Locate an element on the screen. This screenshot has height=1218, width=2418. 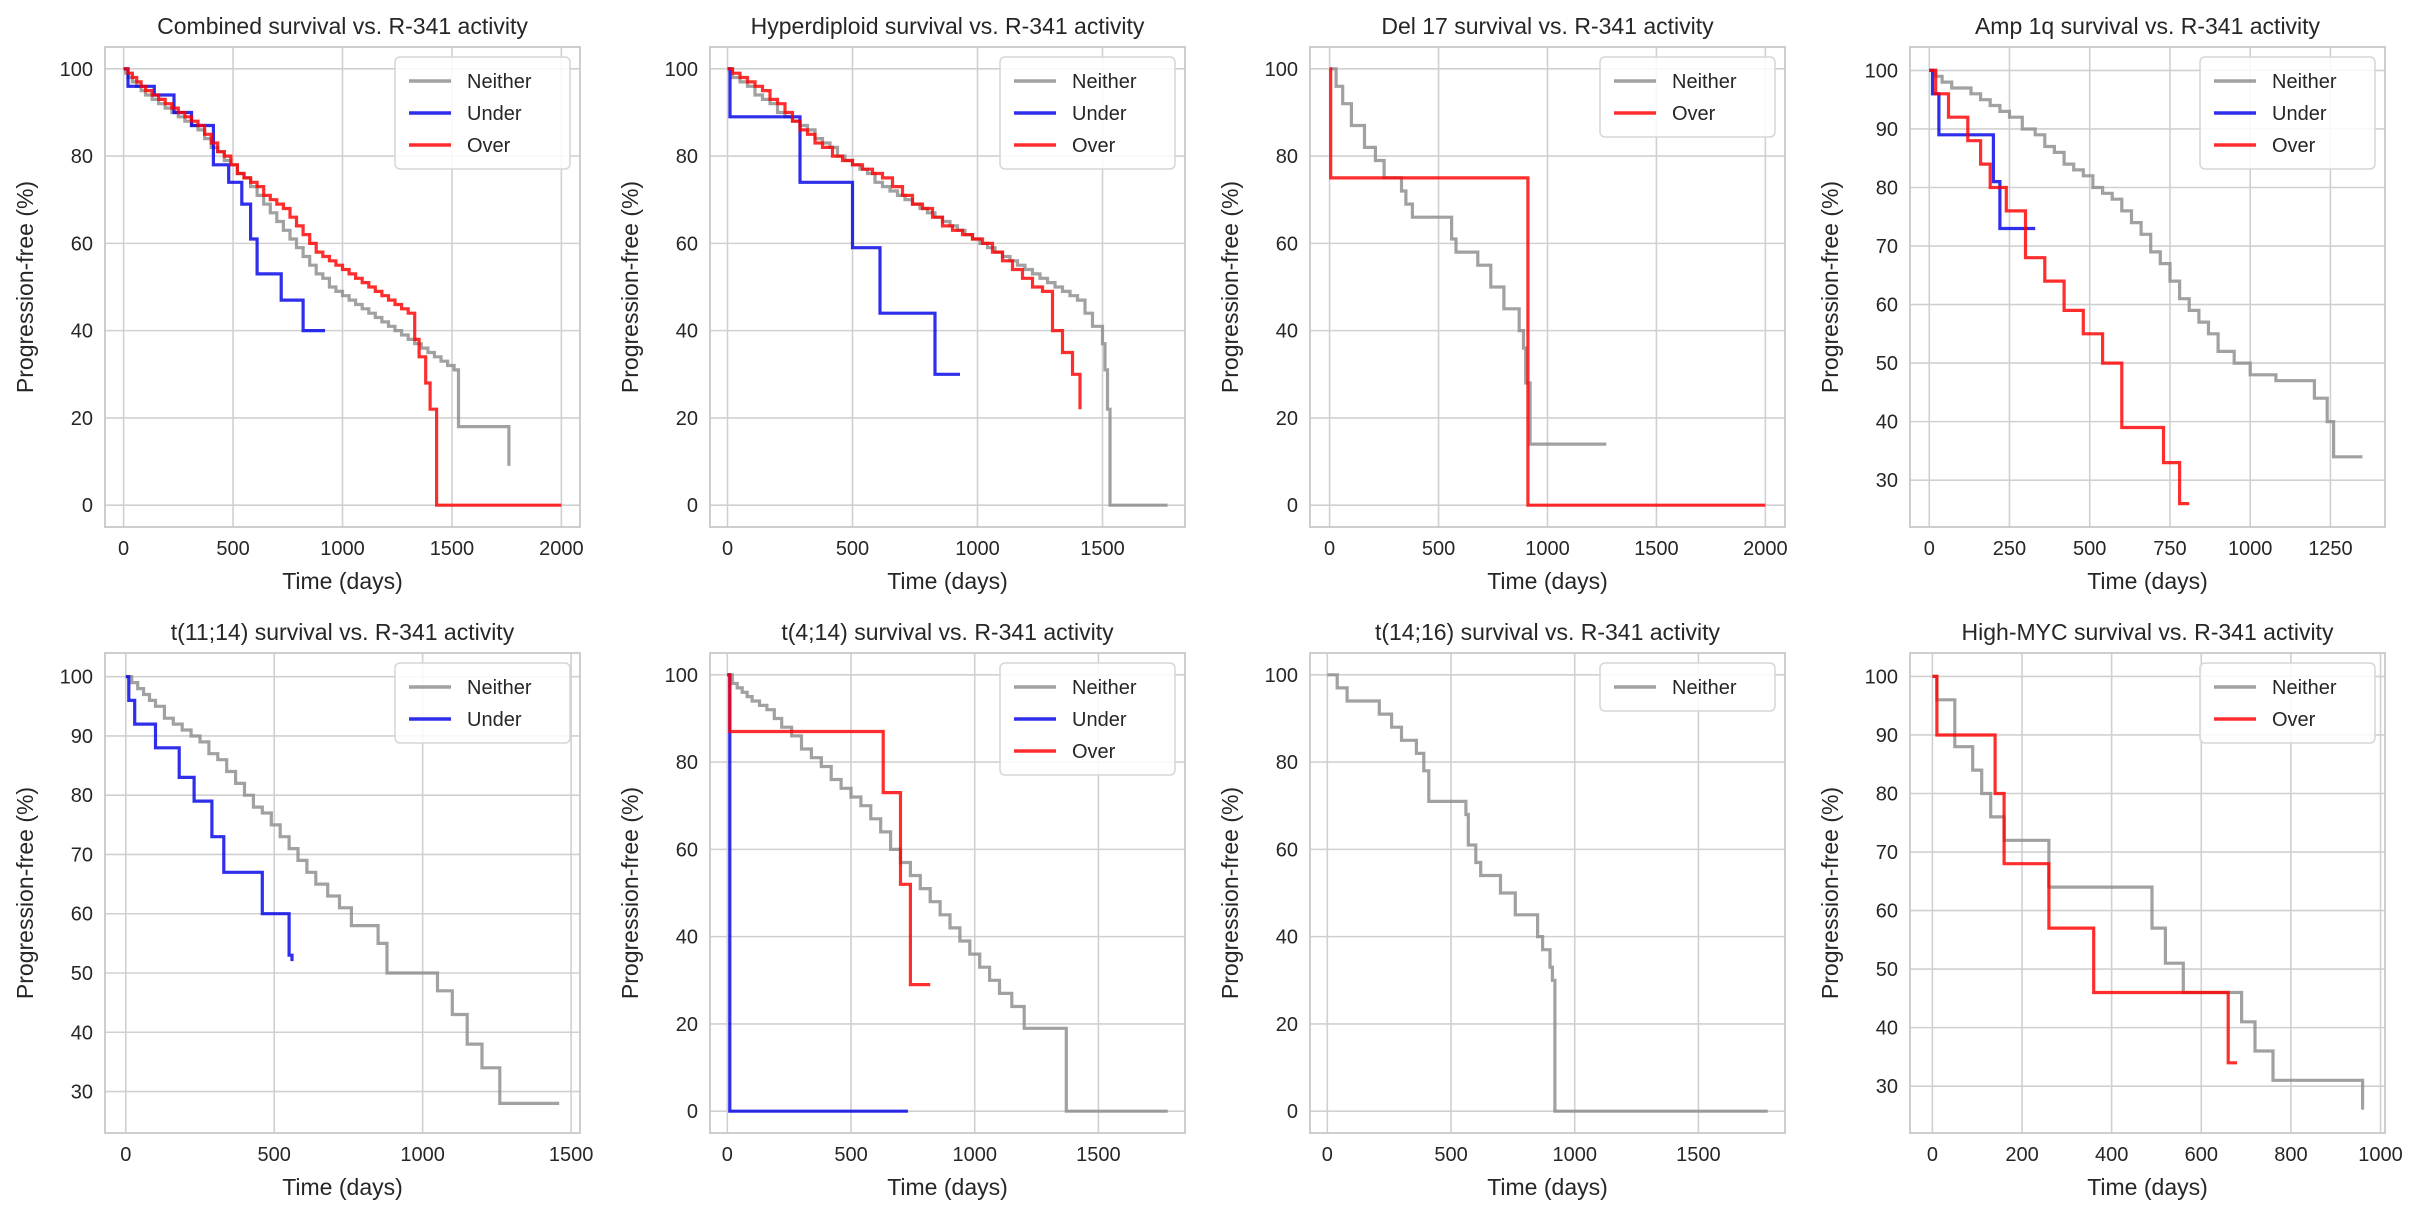
legend: Neither is located at coordinates (1687, 687).